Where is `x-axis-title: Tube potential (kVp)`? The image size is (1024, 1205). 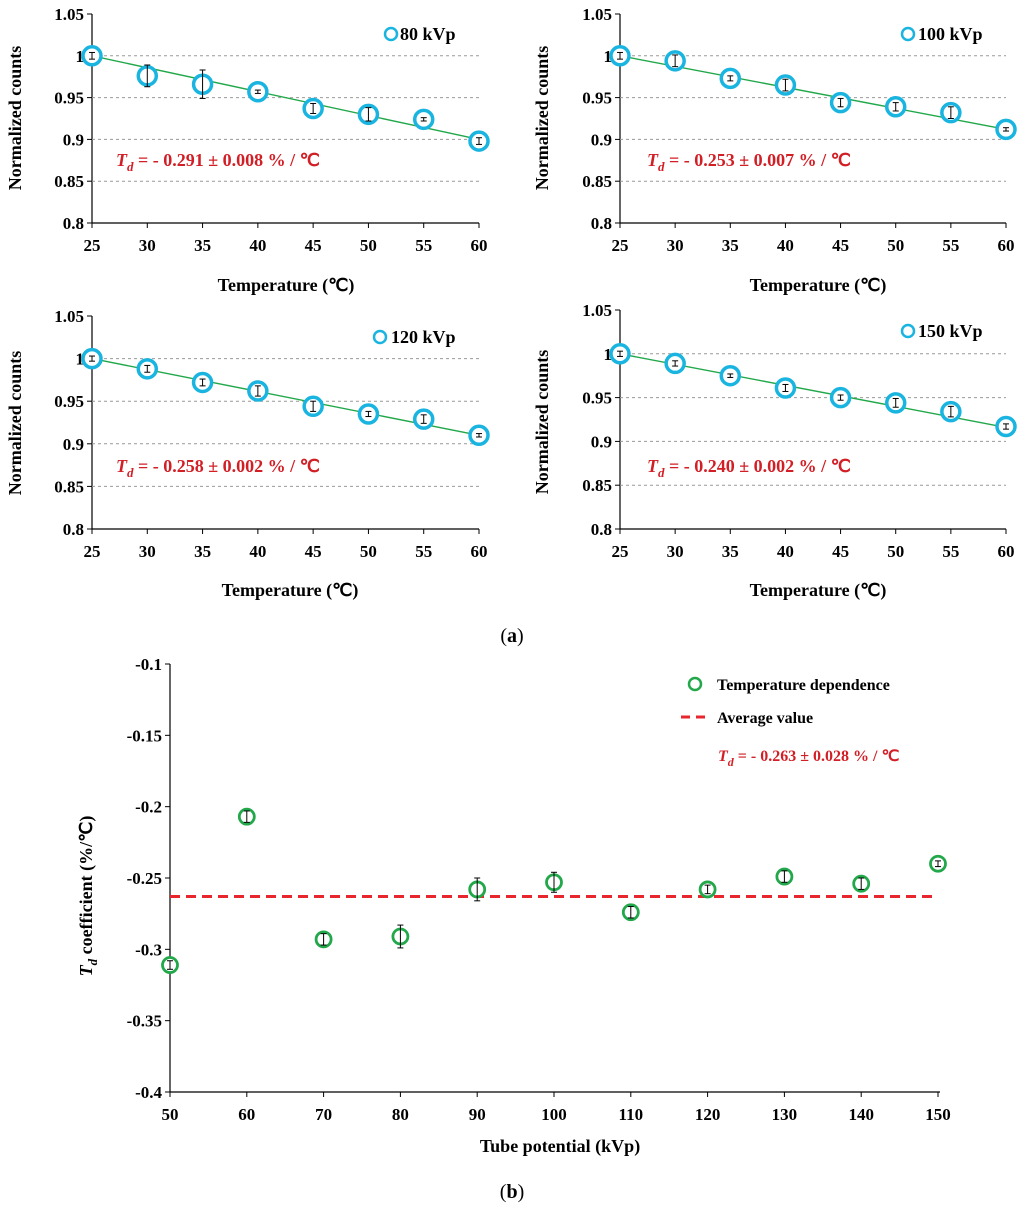 x-axis-title: Tube potential (kVp) is located at coordinates (560, 1146).